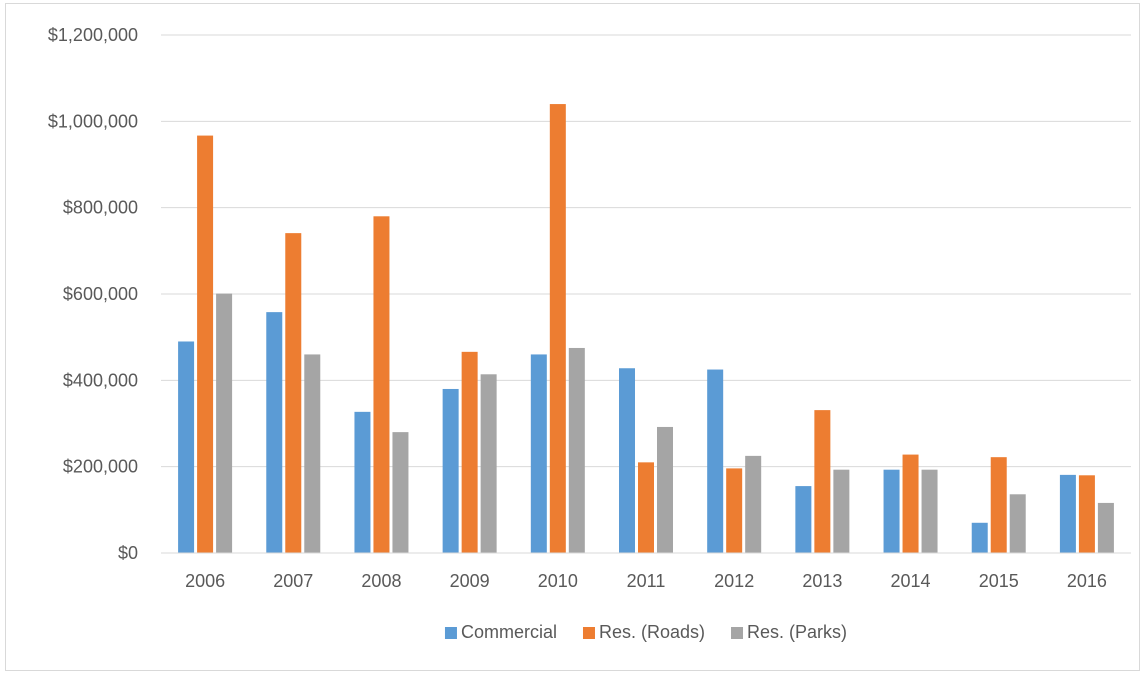  I want to click on legend-item: Res. (Roads), so click(643, 632).